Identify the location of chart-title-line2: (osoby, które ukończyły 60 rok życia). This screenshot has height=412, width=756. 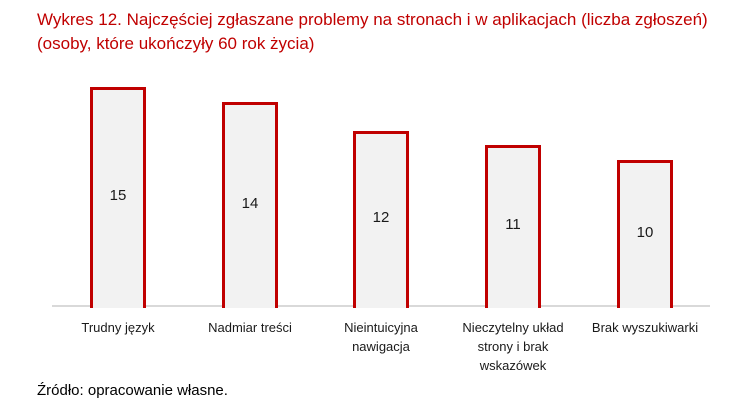
(176, 43).